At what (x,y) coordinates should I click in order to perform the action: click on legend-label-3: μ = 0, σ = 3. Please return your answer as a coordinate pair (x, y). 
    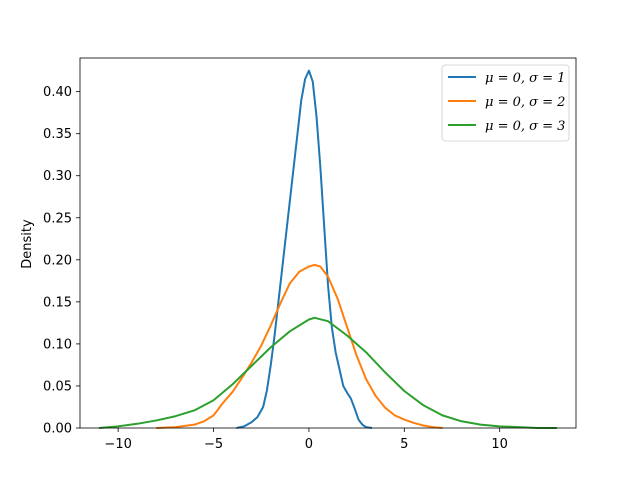
    Looking at the image, I should click on (525, 126).